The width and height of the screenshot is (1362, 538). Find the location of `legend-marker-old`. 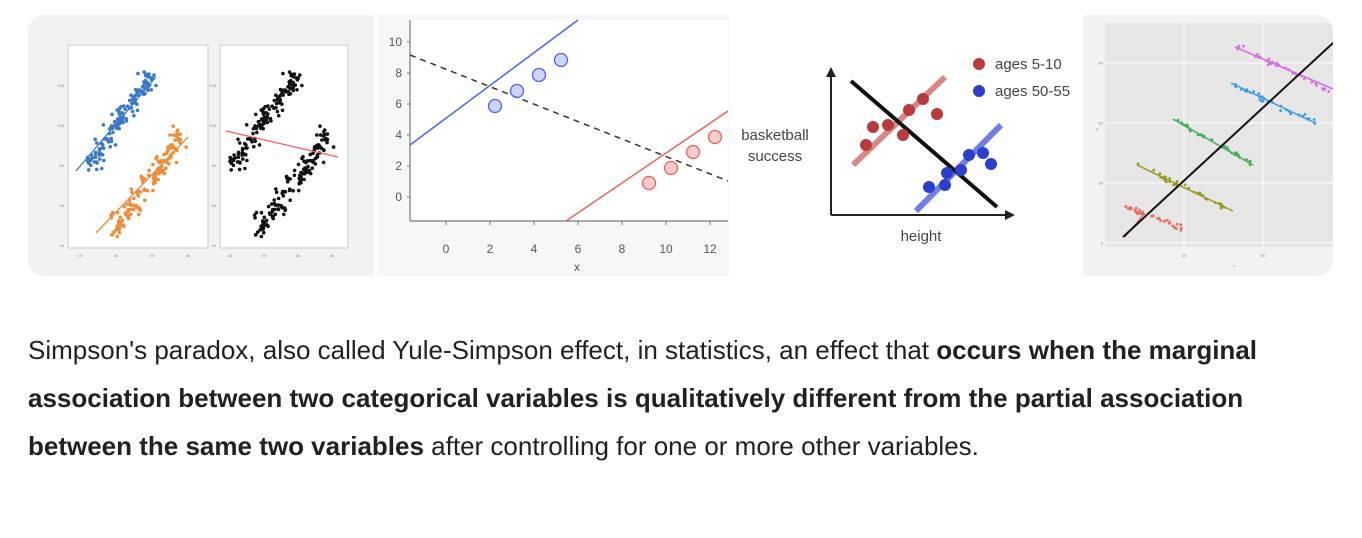

legend-marker-old is located at coordinates (979, 91).